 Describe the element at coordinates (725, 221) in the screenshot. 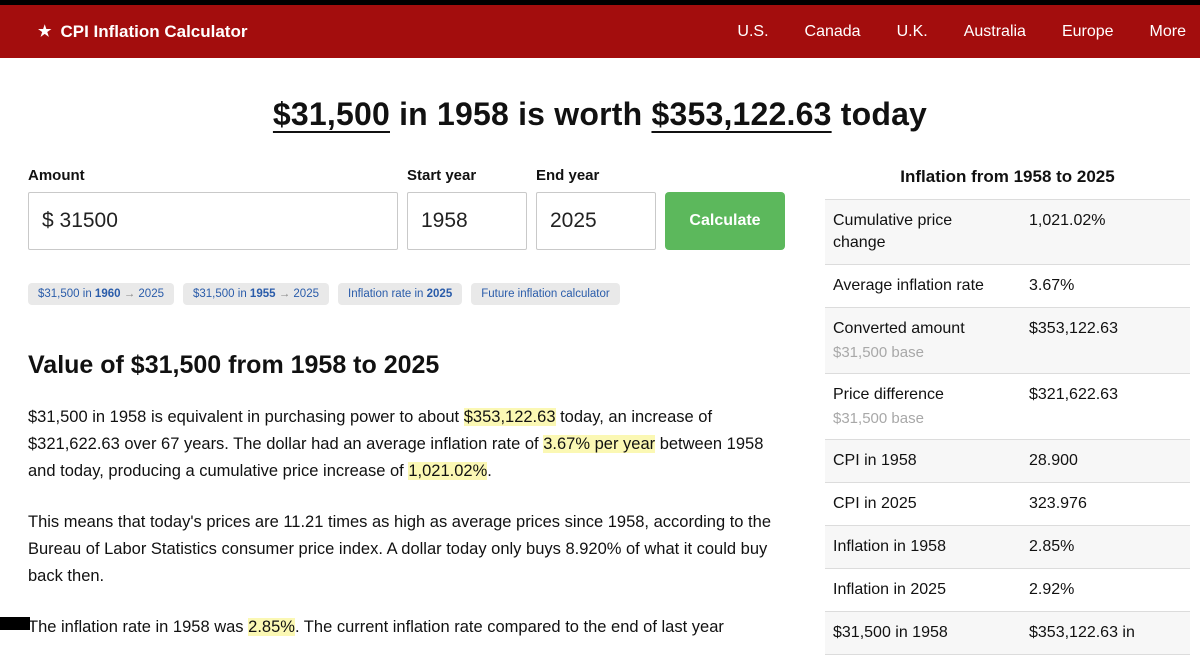

I see `calculate-button: Calculate` at that location.